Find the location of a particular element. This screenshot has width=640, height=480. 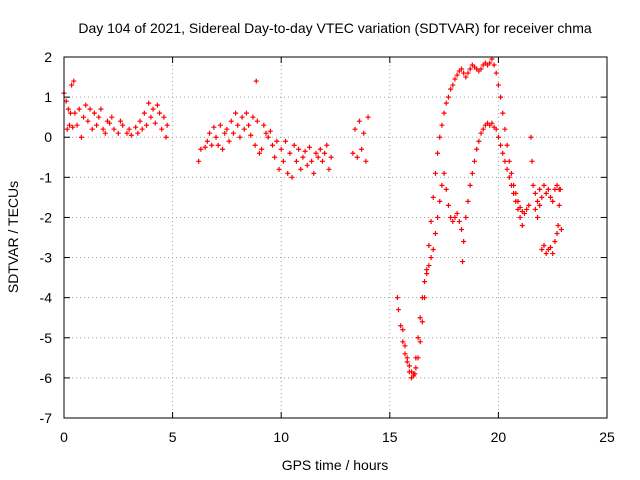

y-tick-label: -7 is located at coordinates (46, 418).